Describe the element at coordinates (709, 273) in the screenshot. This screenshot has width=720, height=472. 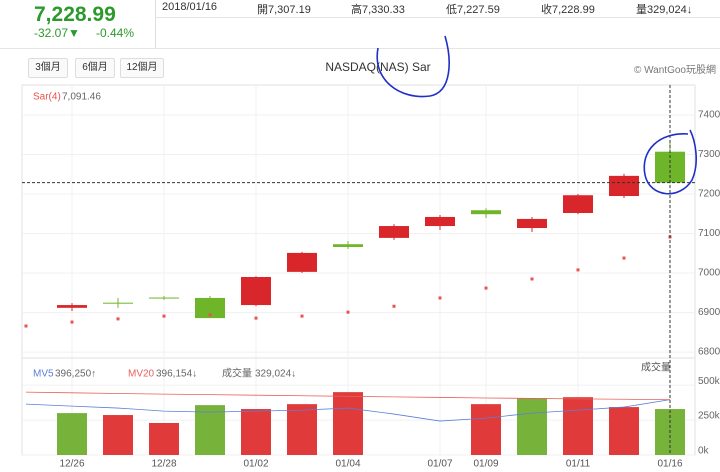
I see `y-tick-label: 7000` at that location.